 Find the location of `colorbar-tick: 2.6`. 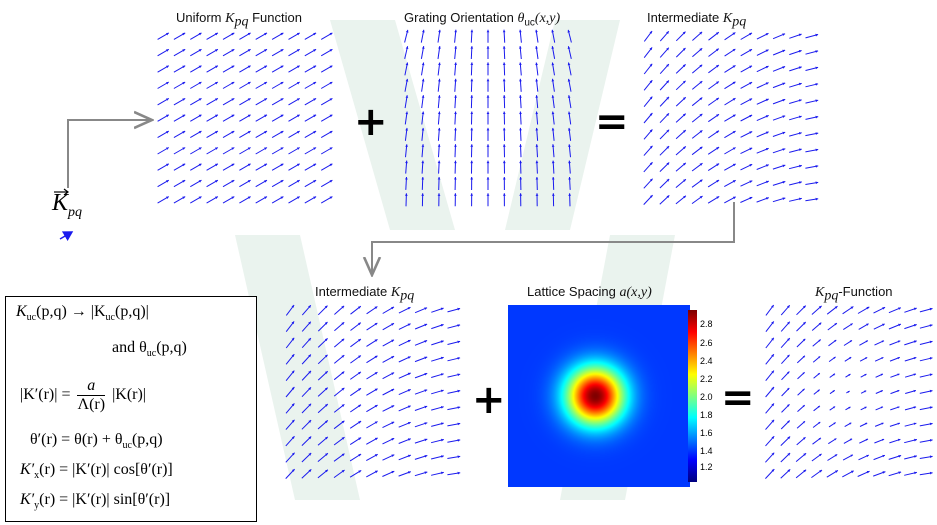

colorbar-tick: 2.6 is located at coordinates (706, 343).